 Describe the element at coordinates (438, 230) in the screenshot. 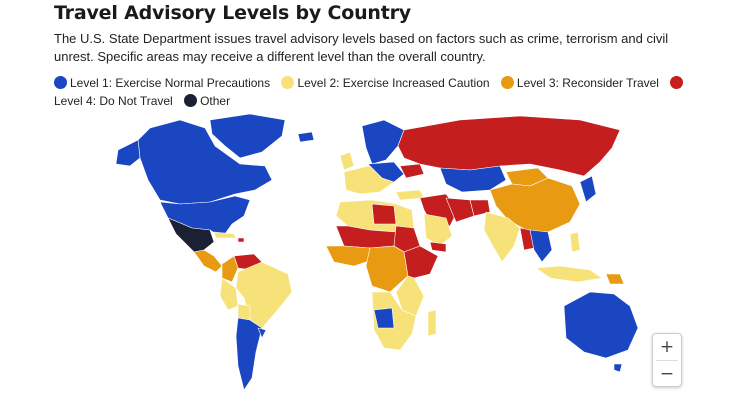

I see `region-saudi-arabia` at that location.